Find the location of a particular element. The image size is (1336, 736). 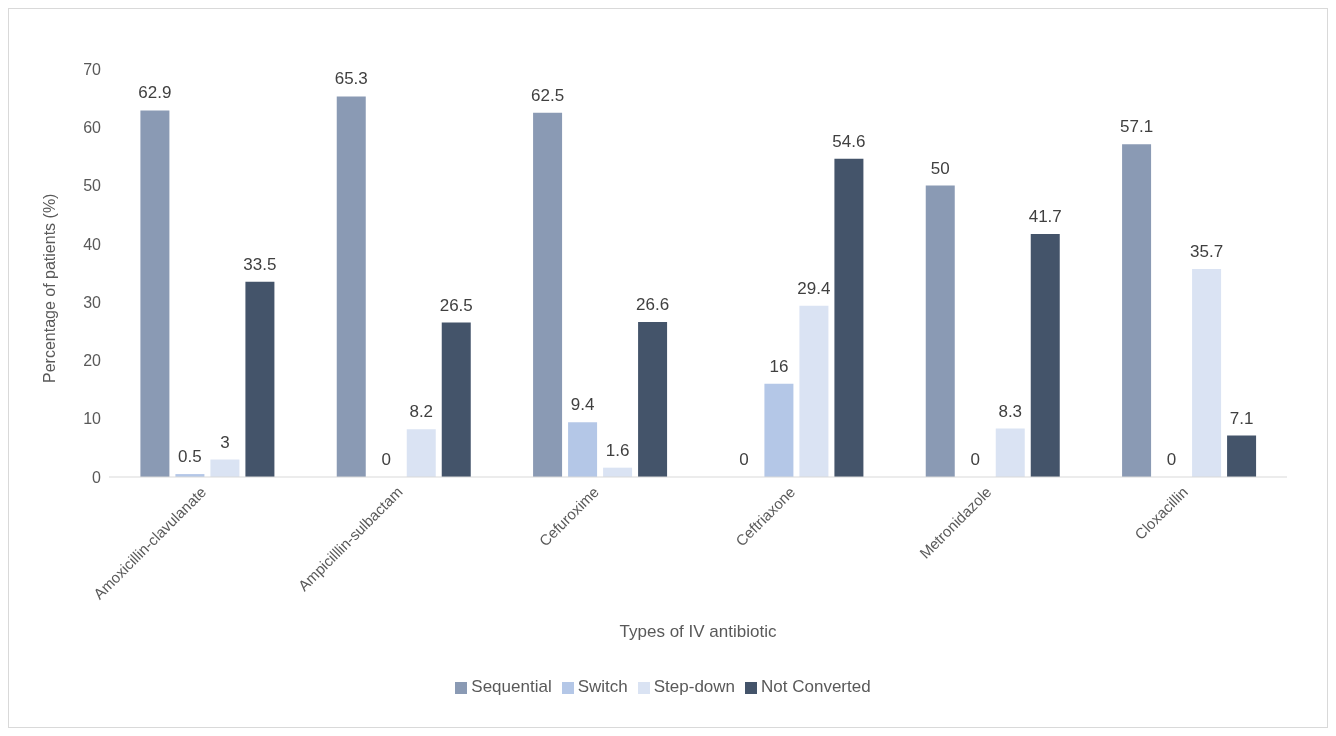

y-tick-label: 40 is located at coordinates (92, 244).